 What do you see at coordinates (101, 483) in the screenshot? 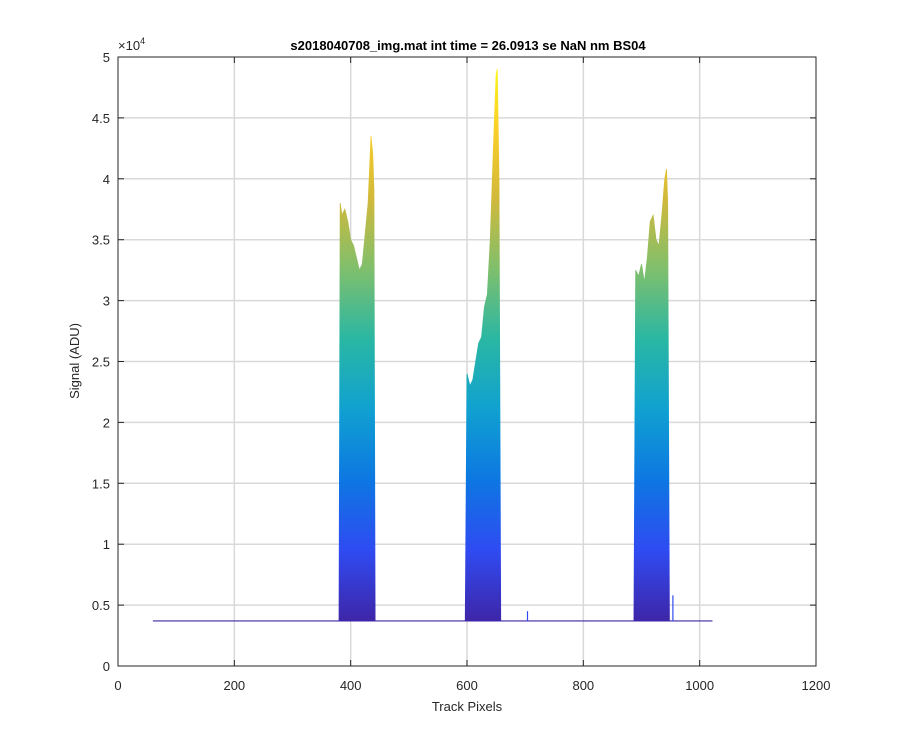
I see `y-tick-label: 1.5` at bounding box center [101, 483].